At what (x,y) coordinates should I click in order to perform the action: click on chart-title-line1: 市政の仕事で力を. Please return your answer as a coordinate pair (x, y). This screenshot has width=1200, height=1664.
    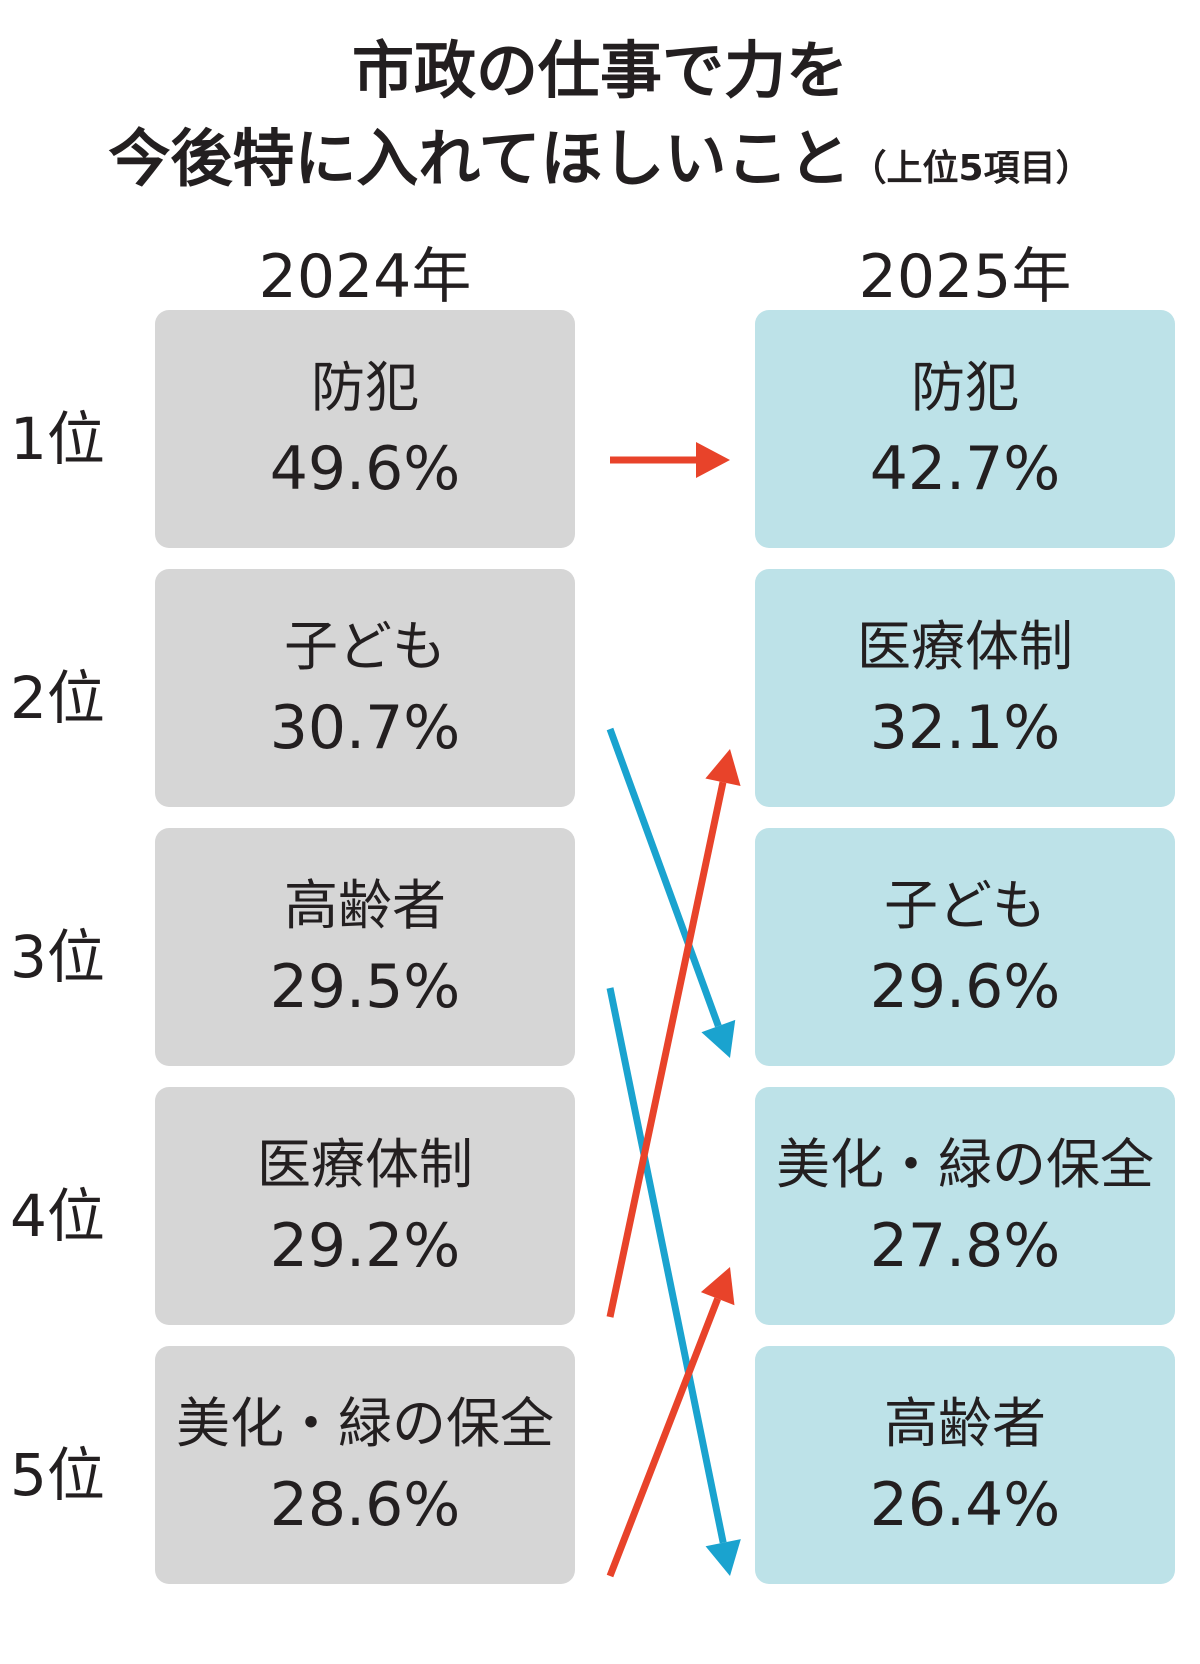
    Looking at the image, I should click on (599, 70).